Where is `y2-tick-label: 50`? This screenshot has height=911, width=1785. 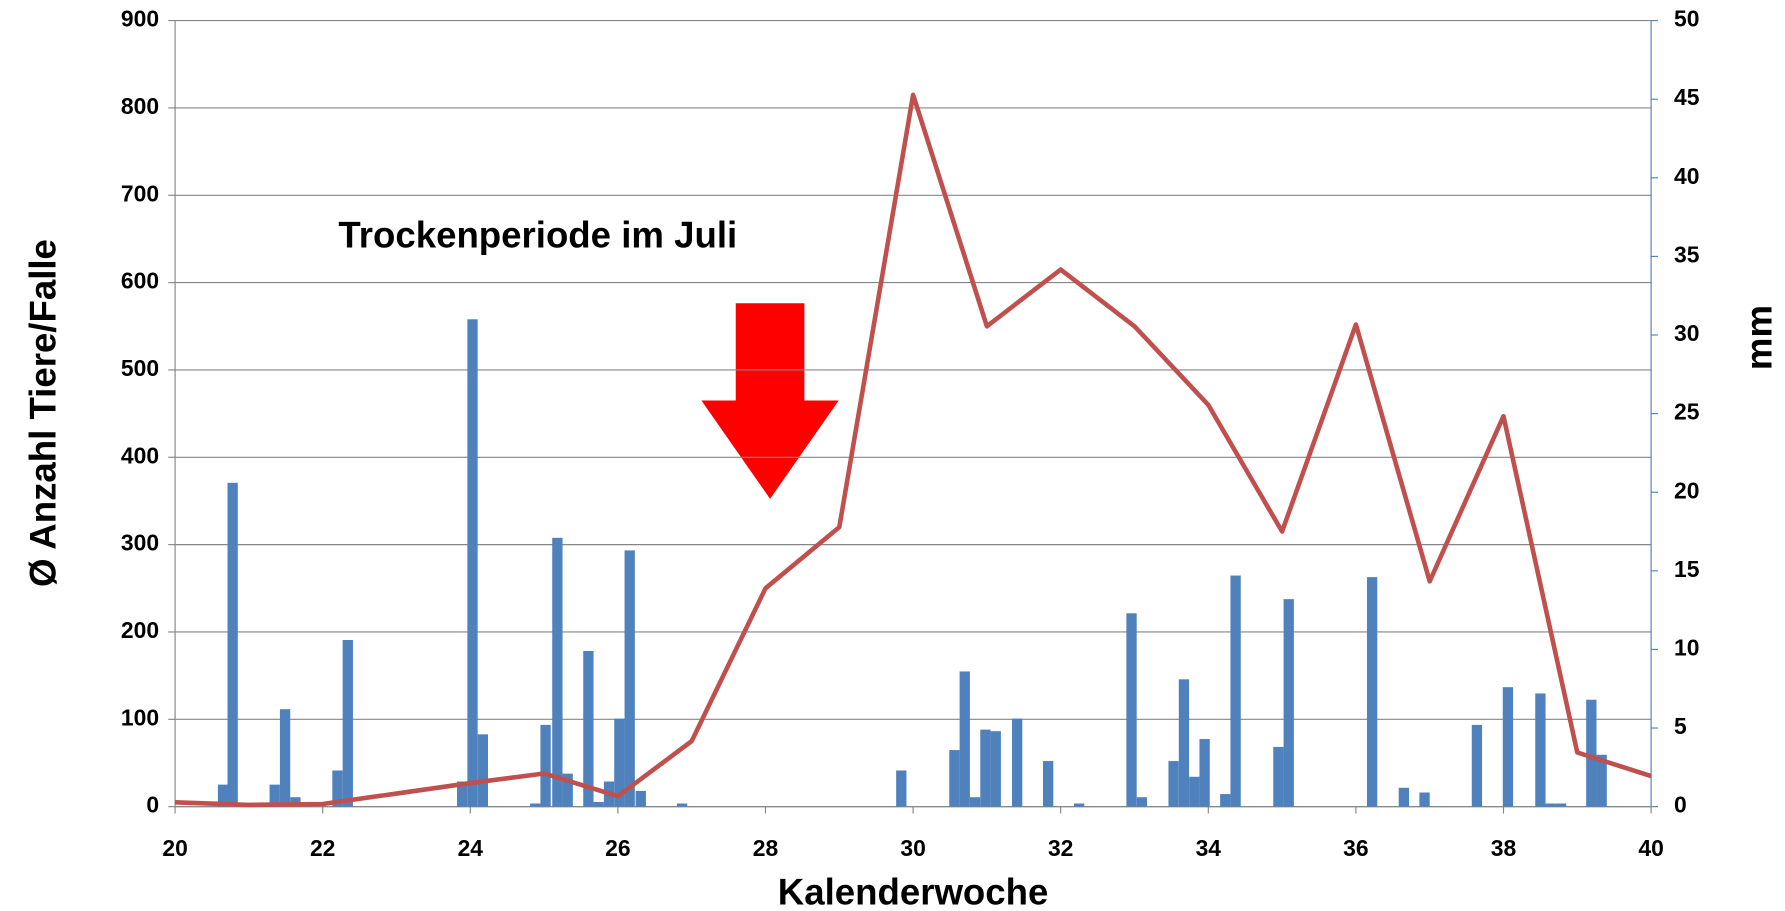
y2-tick-label: 50 is located at coordinates (1686, 19).